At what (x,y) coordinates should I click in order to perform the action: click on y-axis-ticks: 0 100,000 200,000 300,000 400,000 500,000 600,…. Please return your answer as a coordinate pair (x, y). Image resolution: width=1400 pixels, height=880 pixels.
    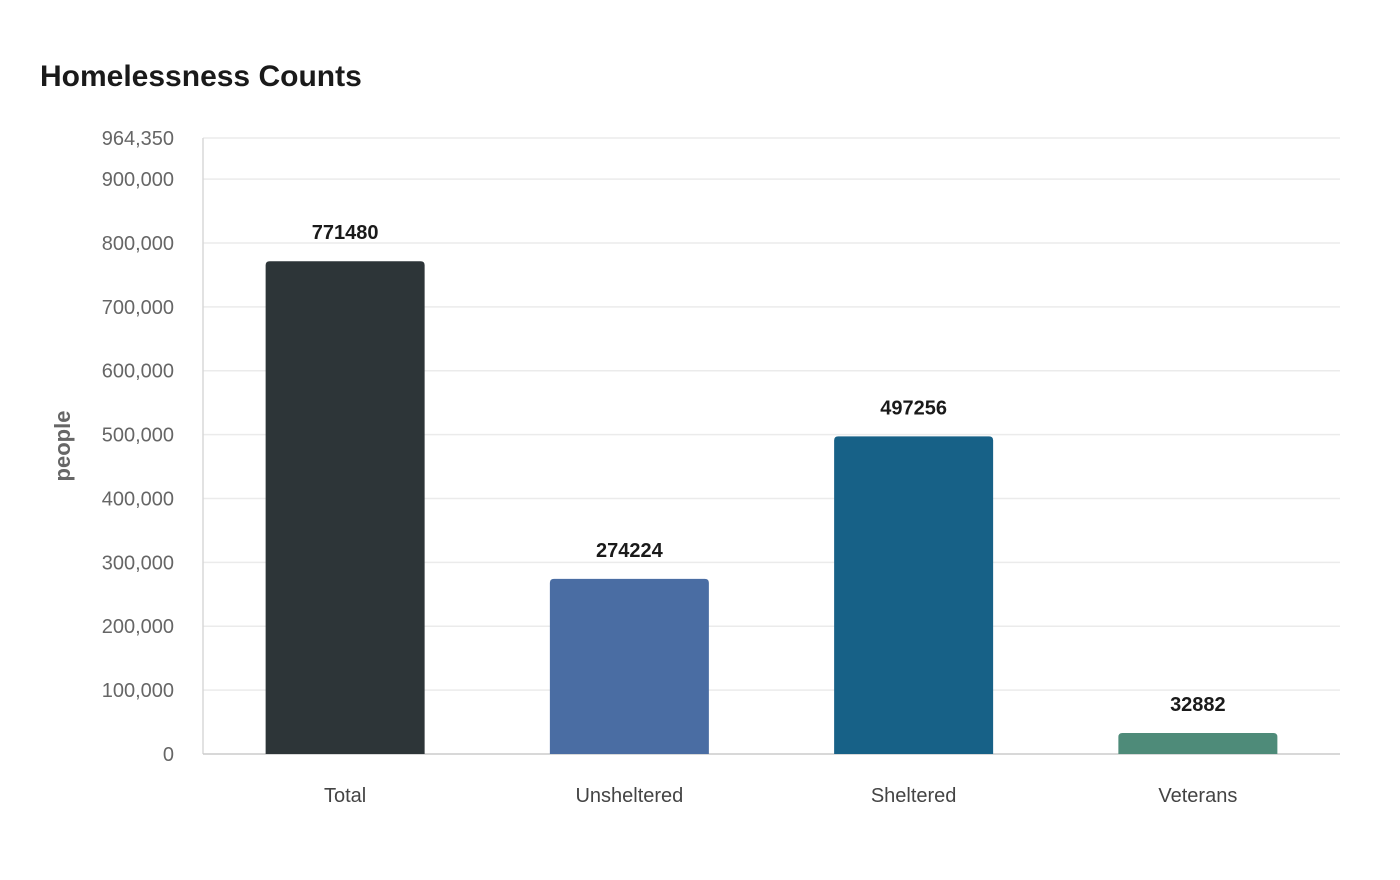
    Looking at the image, I should click on (138, 447).